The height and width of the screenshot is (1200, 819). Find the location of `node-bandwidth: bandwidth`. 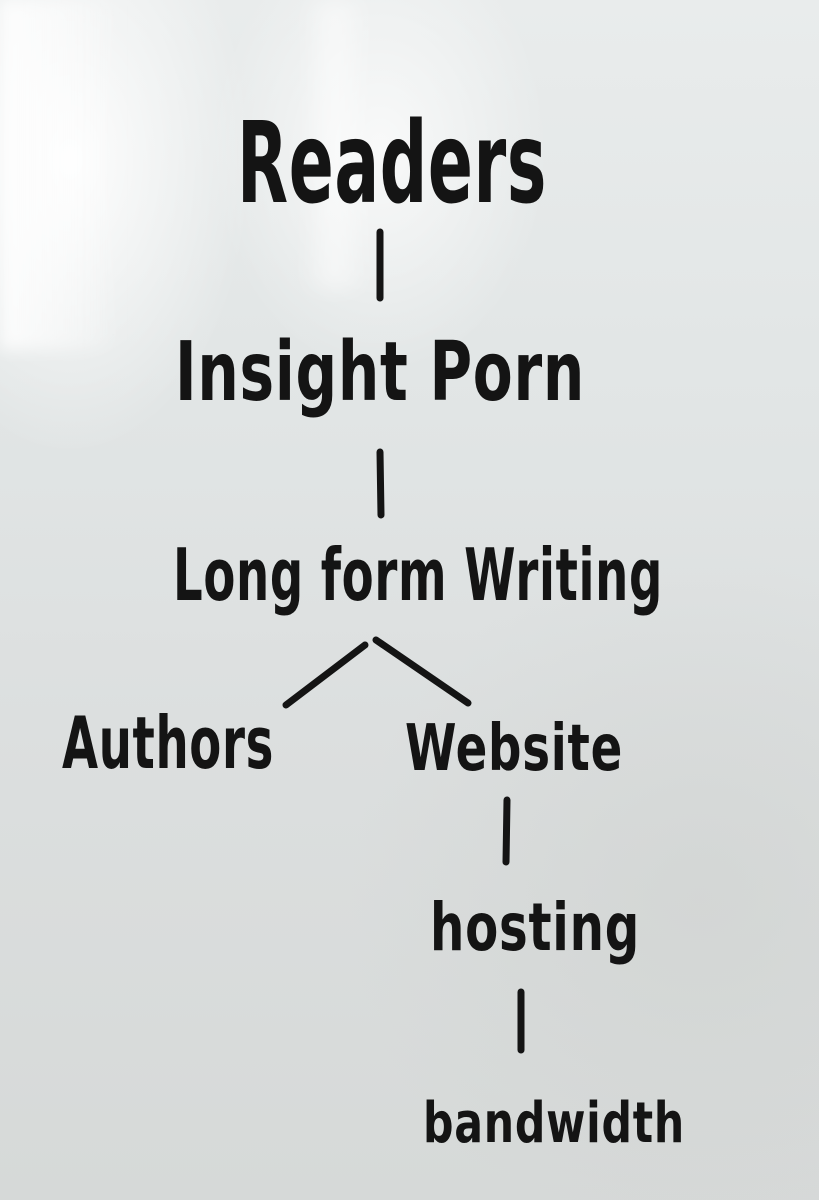

node-bandwidth: bandwidth is located at coordinates (554, 1123).